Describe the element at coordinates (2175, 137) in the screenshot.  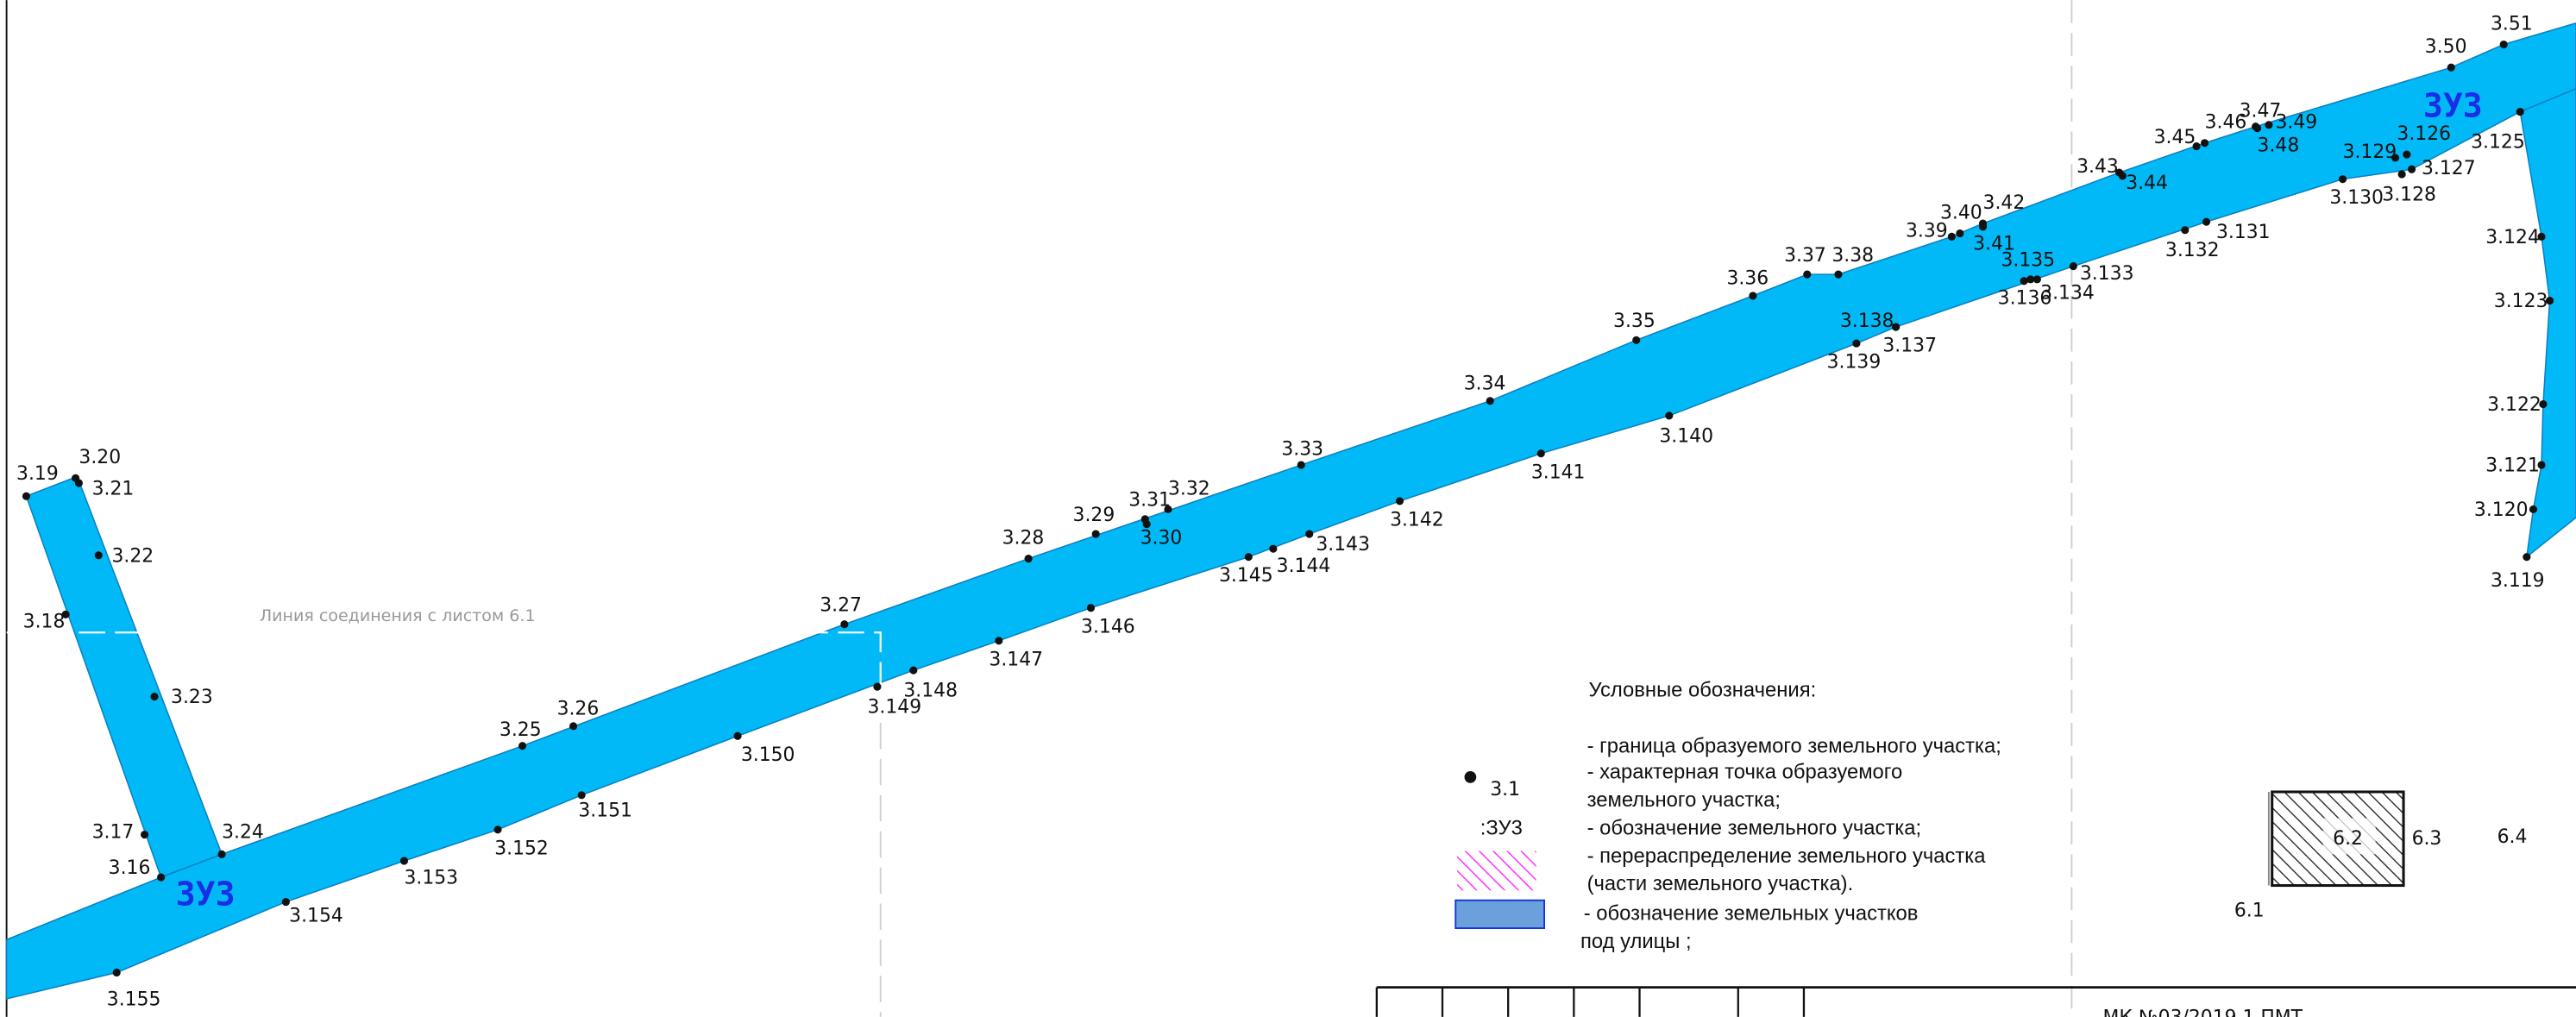
I see `point-label: 3.45` at that location.